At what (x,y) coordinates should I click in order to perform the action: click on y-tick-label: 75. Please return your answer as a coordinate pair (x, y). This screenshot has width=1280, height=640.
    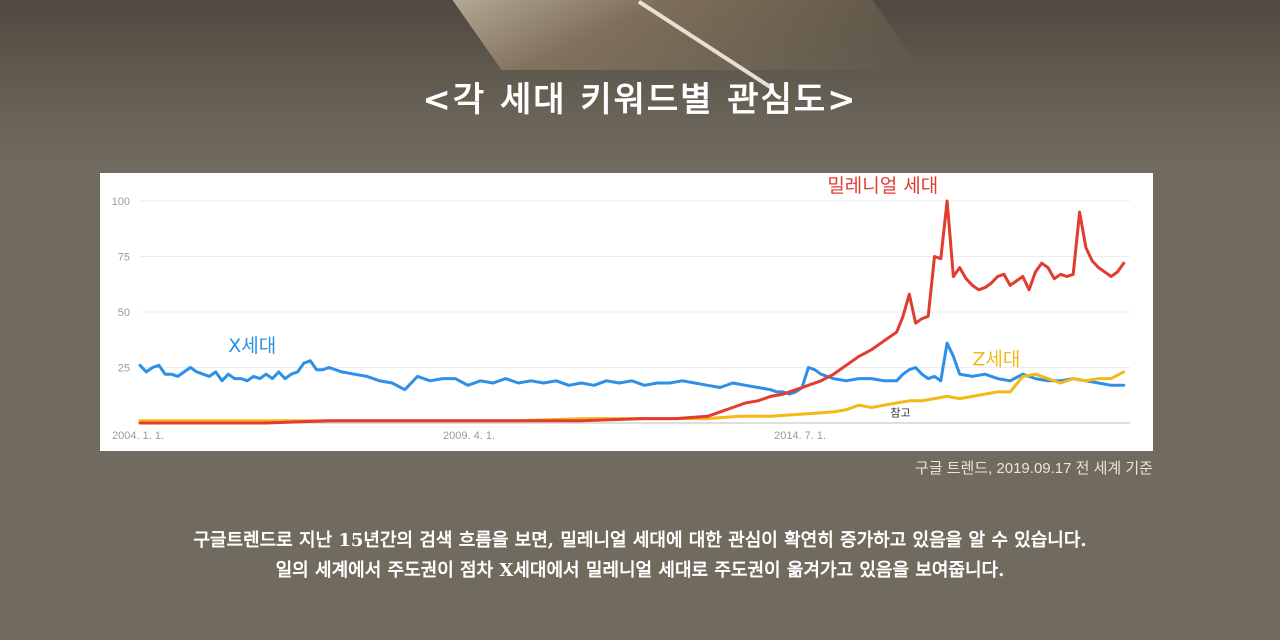
    Looking at the image, I should click on (124, 258).